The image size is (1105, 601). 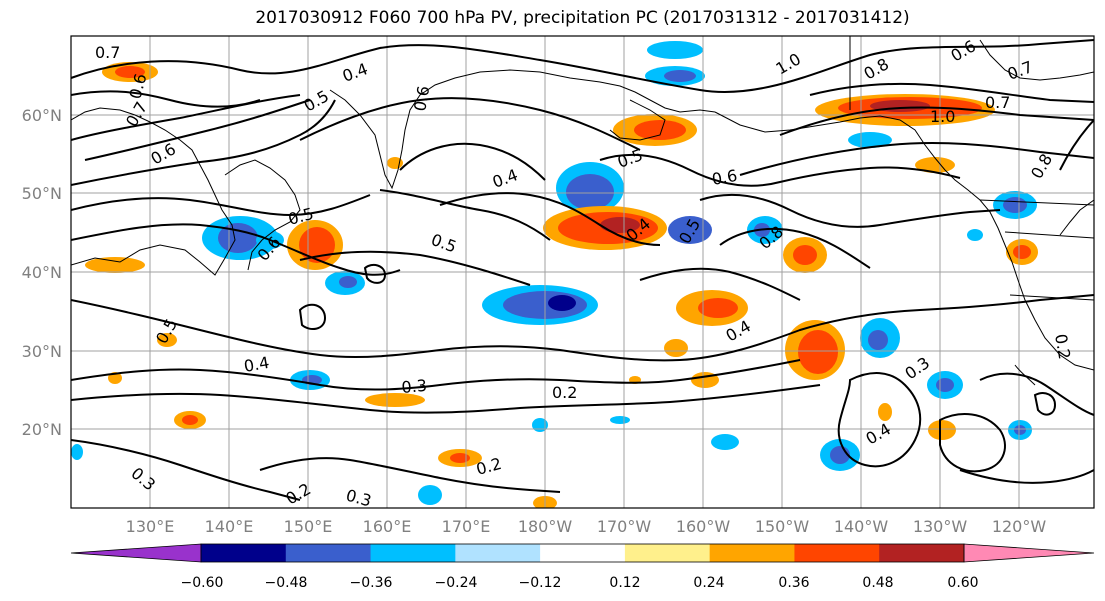 What do you see at coordinates (545, 526) in the screenshot?
I see `lon-tick-label: 180°W` at bounding box center [545, 526].